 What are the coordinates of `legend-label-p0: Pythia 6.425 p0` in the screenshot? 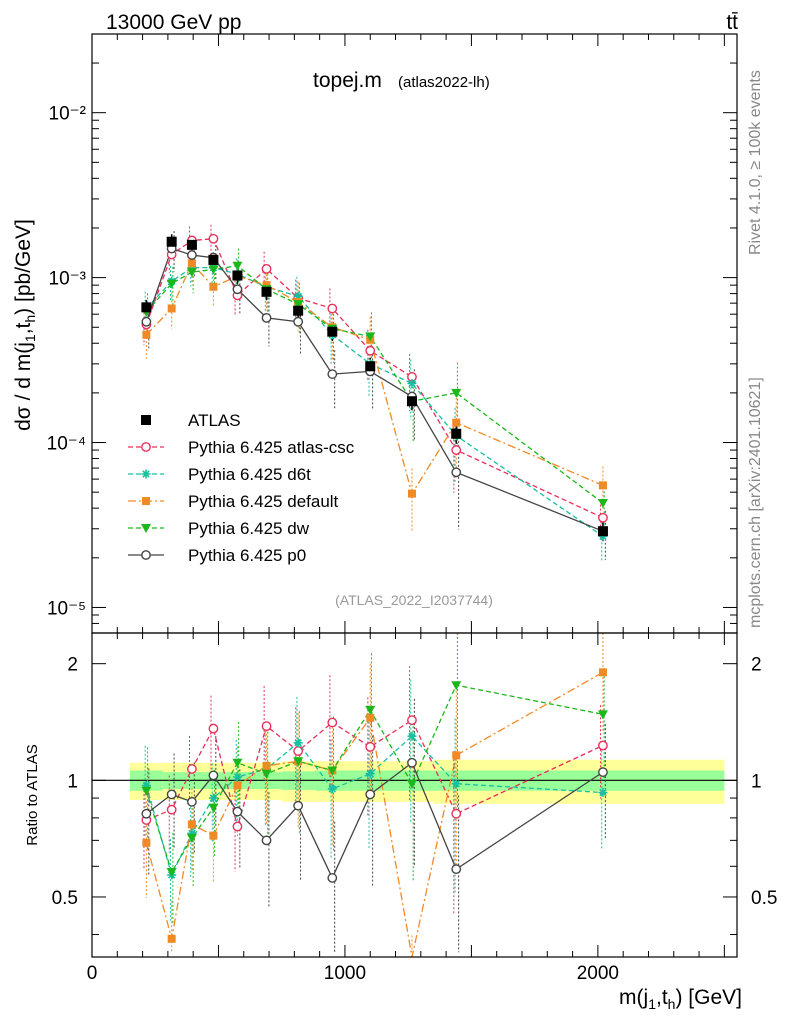 It's located at (247, 555).